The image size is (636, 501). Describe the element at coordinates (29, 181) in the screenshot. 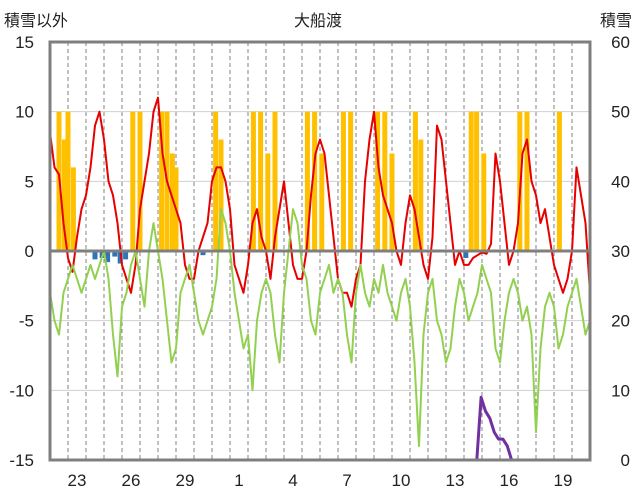

I see `left-tick-label: 5` at that location.